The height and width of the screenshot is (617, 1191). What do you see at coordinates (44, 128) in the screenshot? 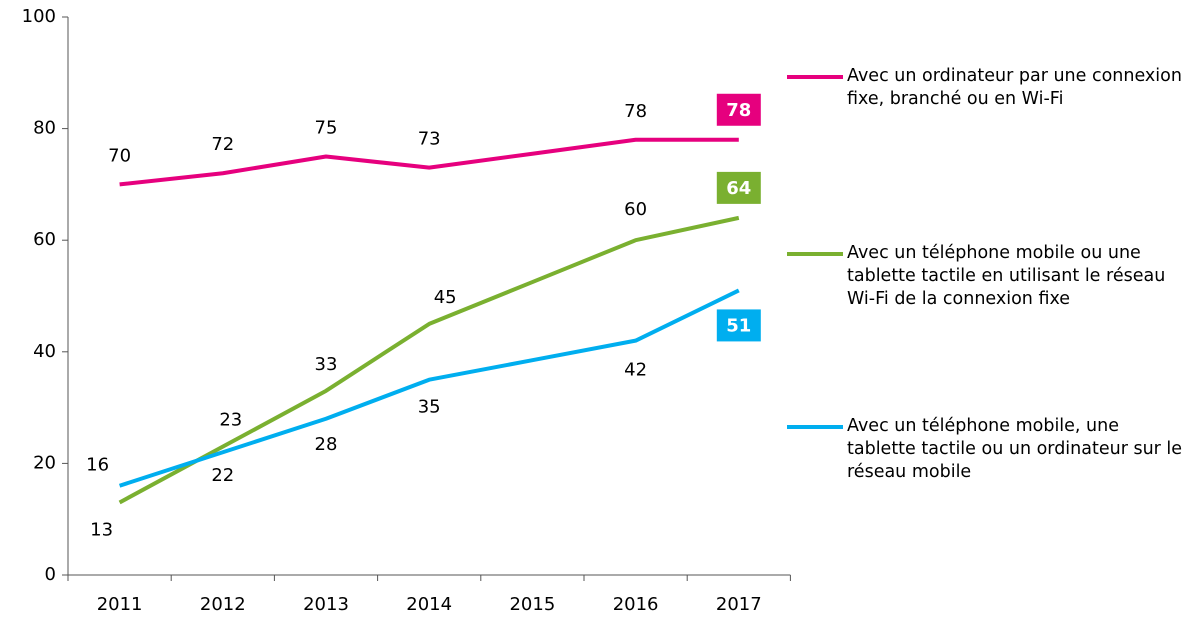
I see `y-tick-label: 80` at bounding box center [44, 128].